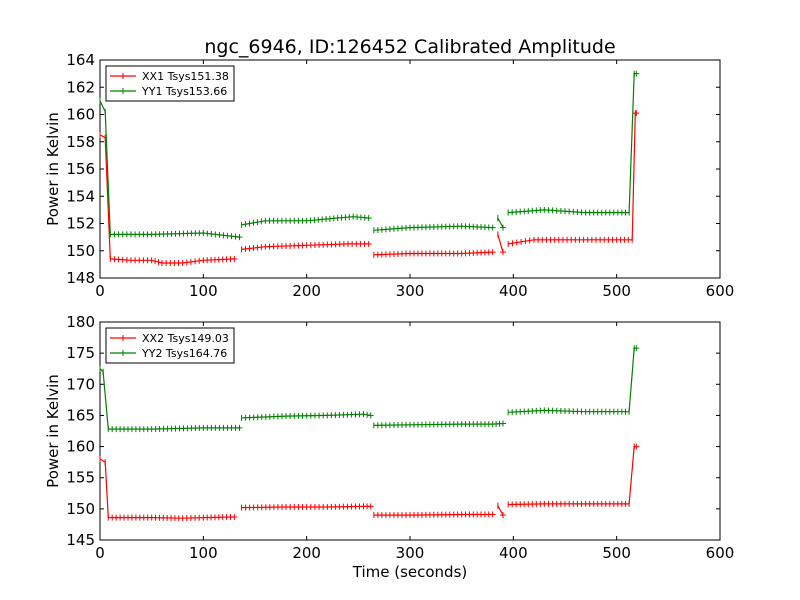 This screenshot has width=800, height=600. What do you see at coordinates (80, 142) in the screenshot?
I see `y-tick-label: 158` at bounding box center [80, 142].